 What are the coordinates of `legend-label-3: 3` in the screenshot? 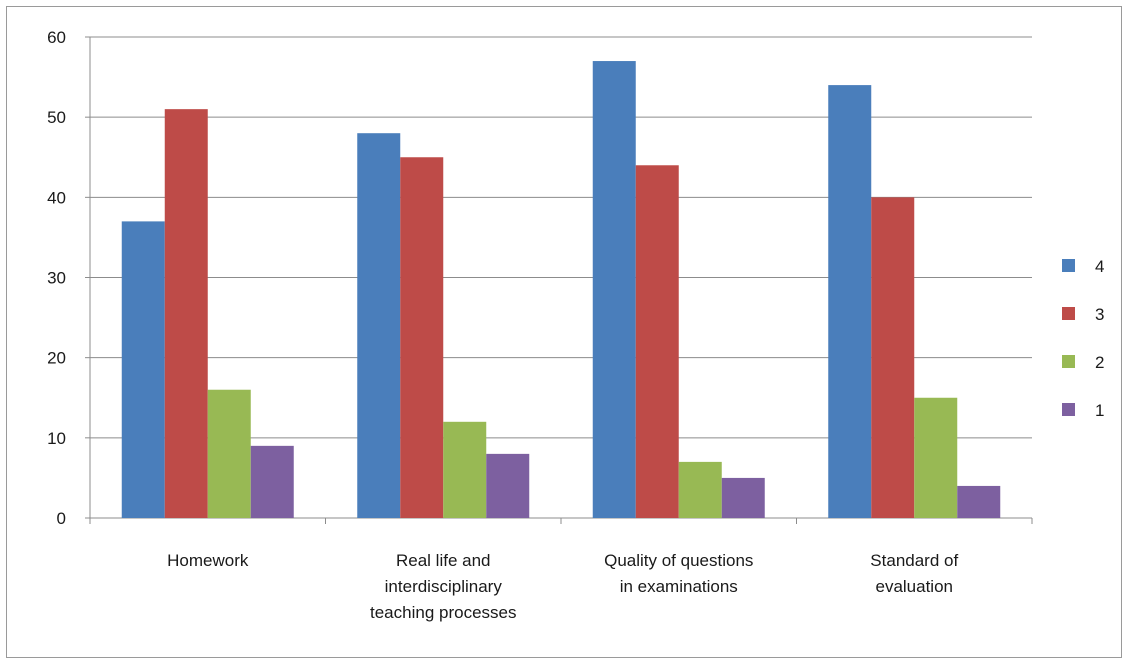 It's located at (1099, 314).